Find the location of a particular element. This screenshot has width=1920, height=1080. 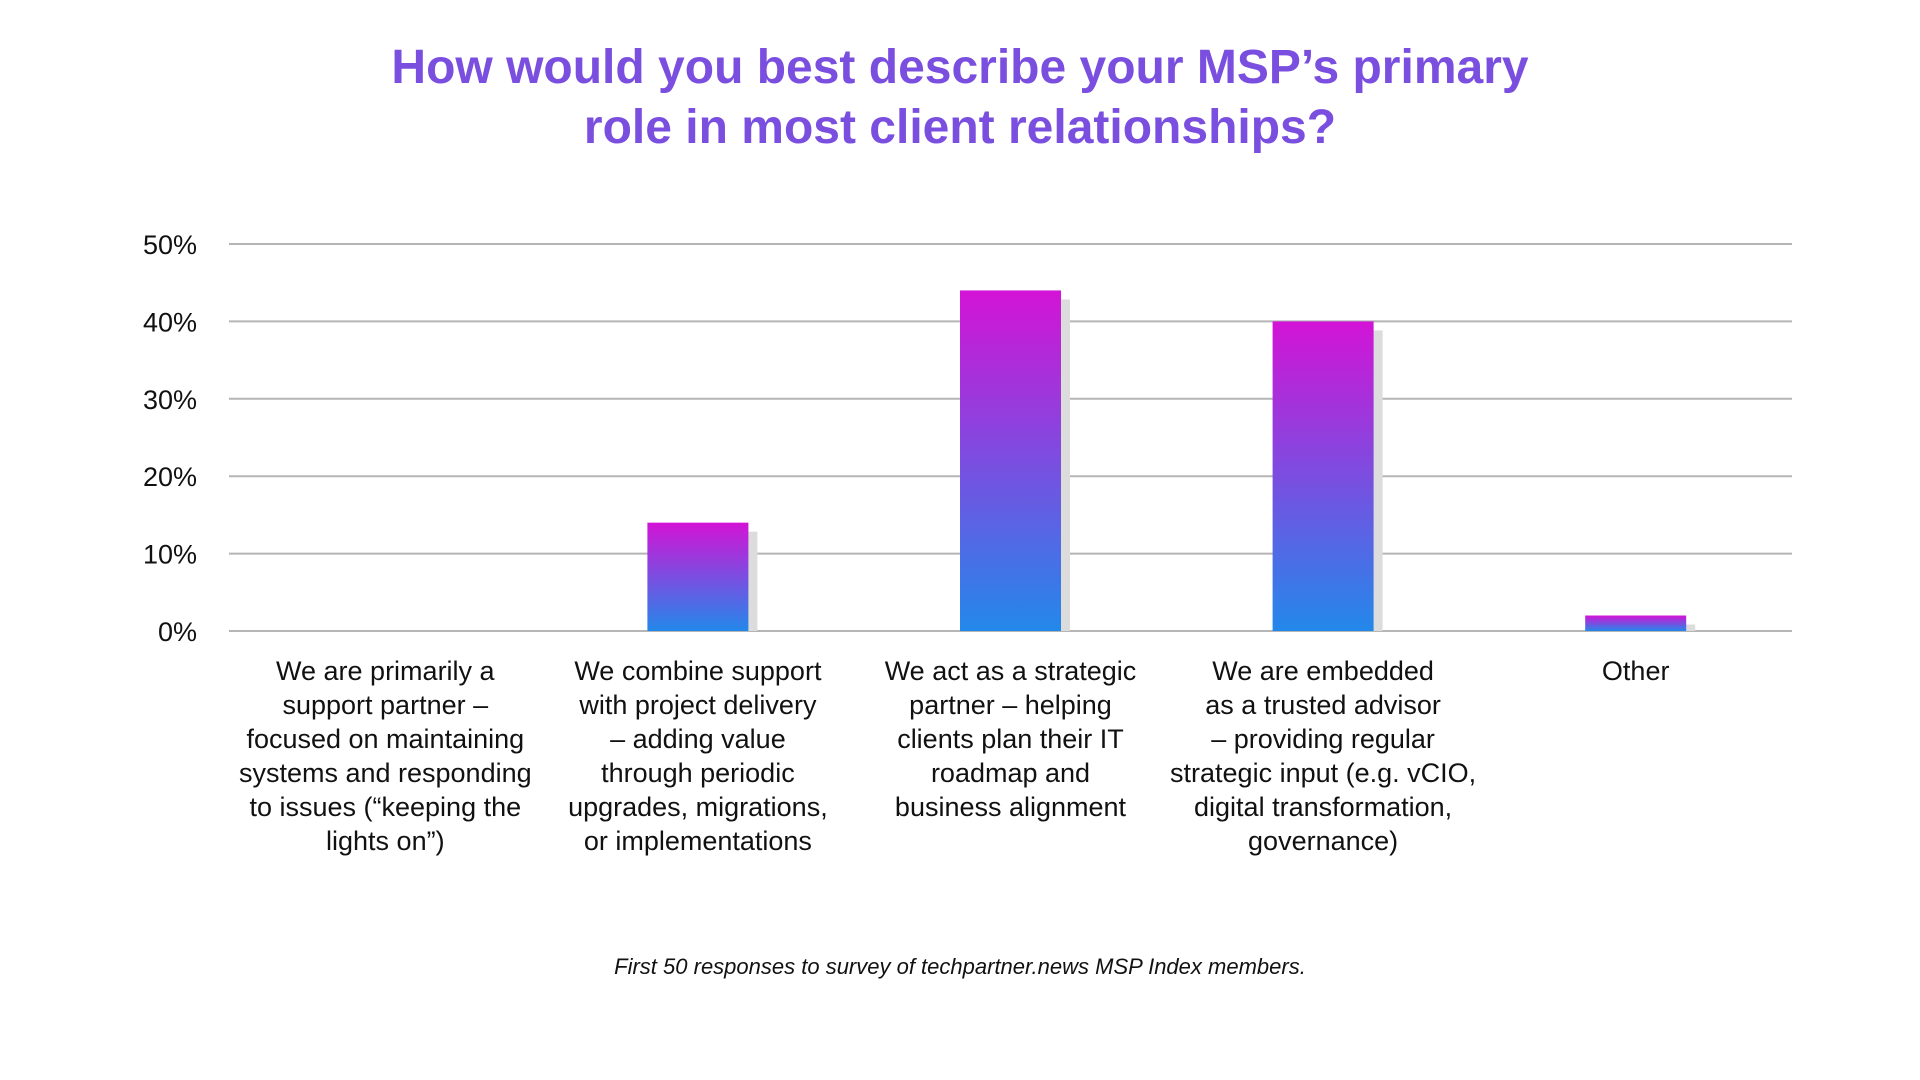

y-tick-label: 0% is located at coordinates (177, 632).